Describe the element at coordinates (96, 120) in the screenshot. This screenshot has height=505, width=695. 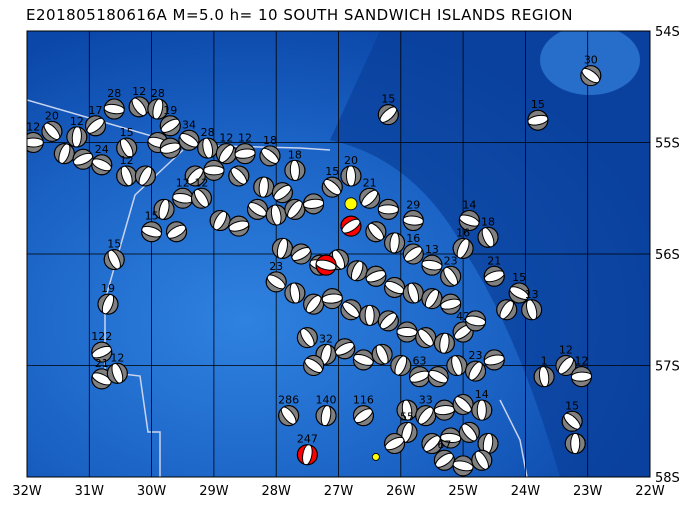
I see `focal-mechanism: 17` at that location.